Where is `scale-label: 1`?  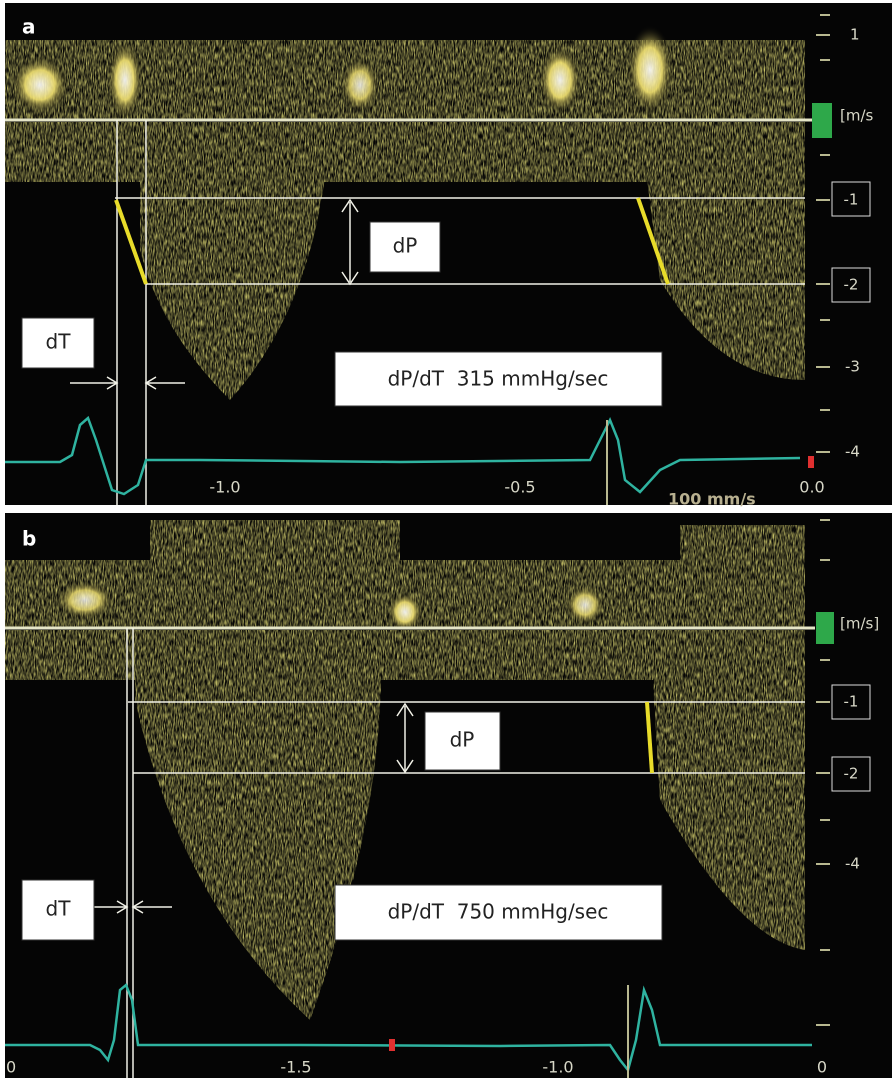 scale-label: 1 is located at coordinates (855, 35).